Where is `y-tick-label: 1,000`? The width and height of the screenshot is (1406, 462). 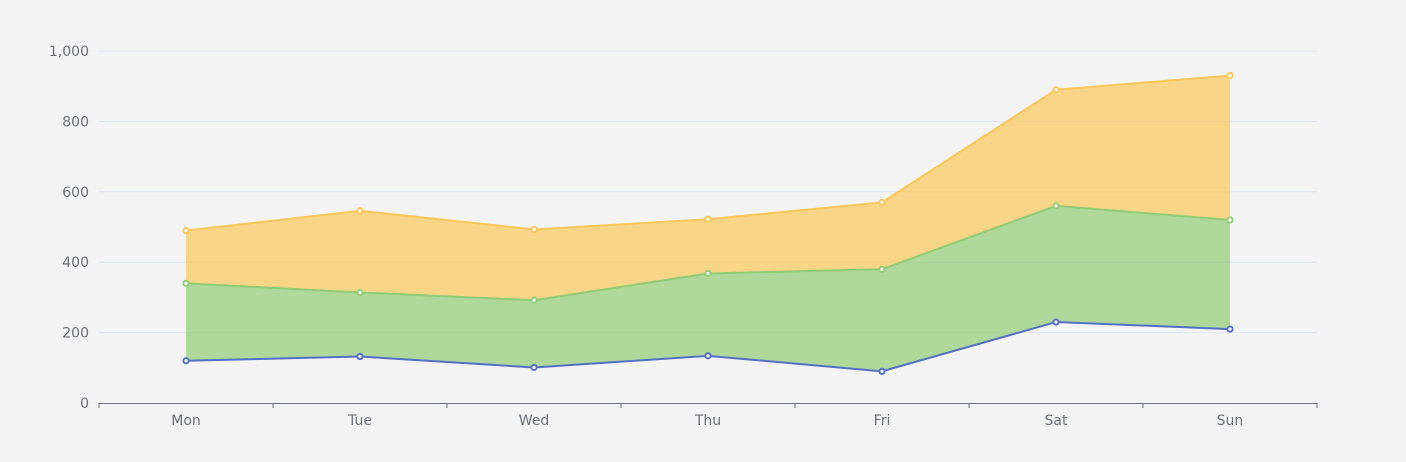
y-tick-label: 1,000 is located at coordinates (69, 52).